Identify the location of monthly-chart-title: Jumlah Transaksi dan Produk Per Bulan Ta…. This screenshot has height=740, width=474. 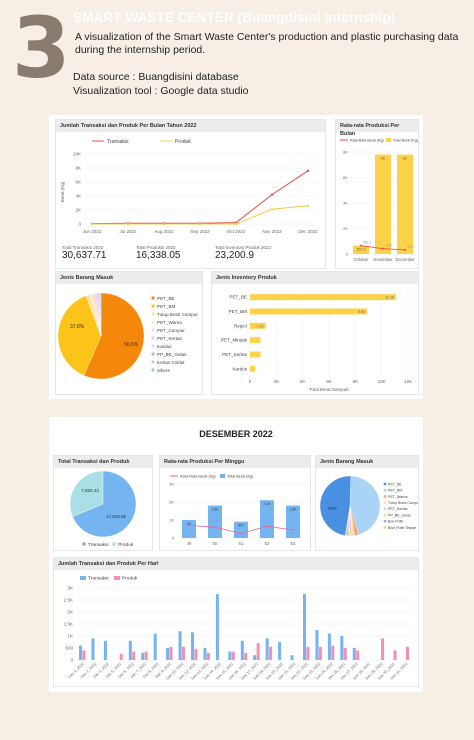
(190, 126).